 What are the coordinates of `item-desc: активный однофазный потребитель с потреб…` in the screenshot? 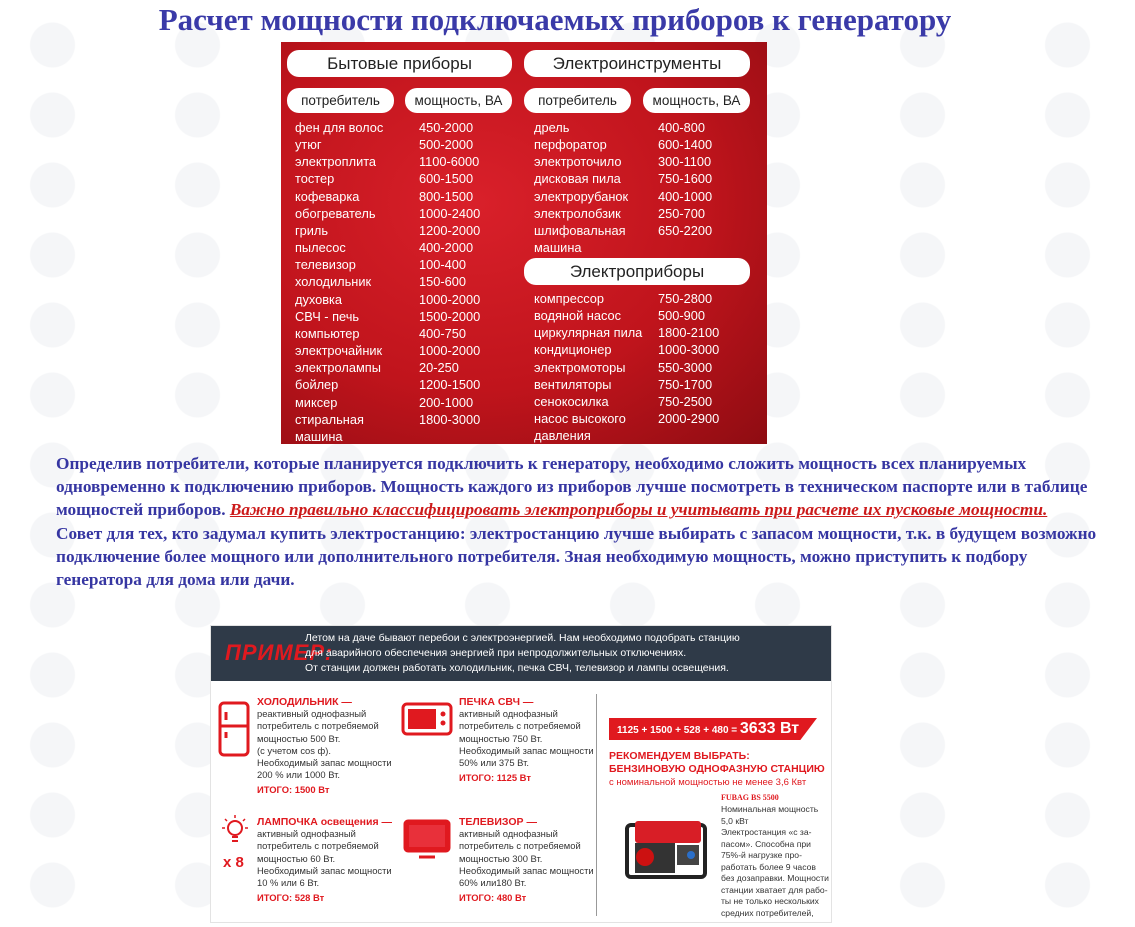 It's located at (324, 858).